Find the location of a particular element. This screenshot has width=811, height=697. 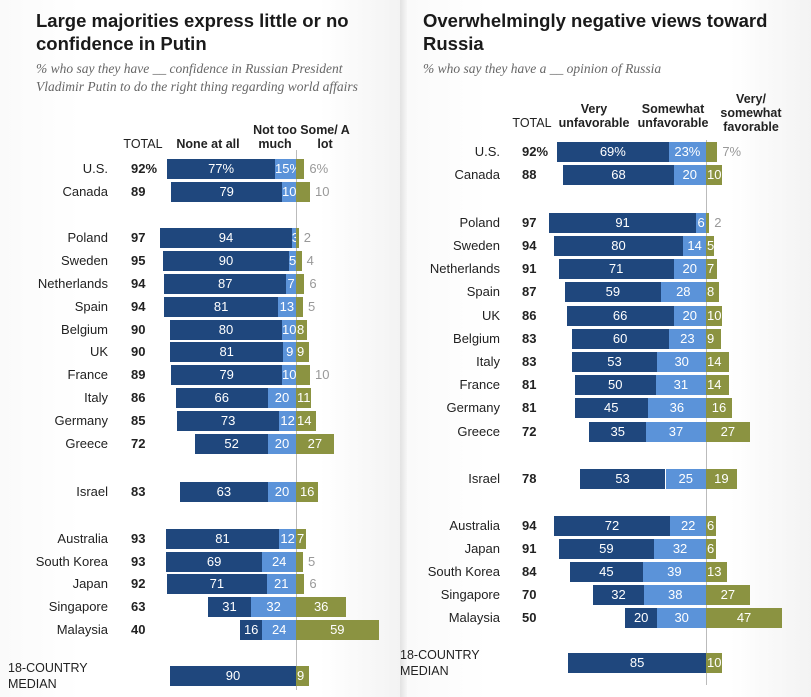

country-label: Israel is located at coordinates (484, 478).